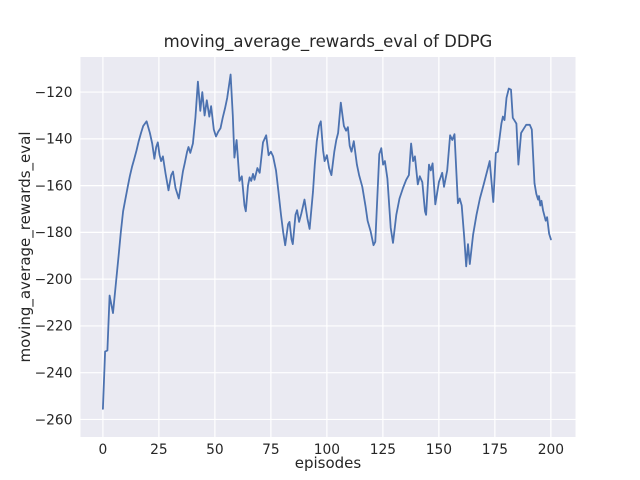 The height and width of the screenshot is (480, 640). I want to click on y-tick-label: −180, so click(54, 233).